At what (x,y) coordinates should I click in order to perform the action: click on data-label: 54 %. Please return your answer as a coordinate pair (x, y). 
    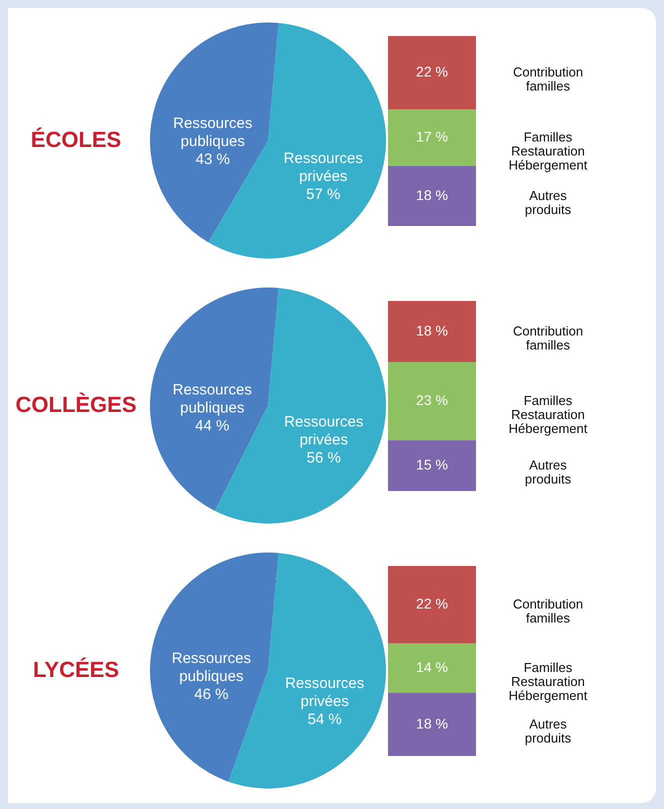
    Looking at the image, I should click on (325, 719).